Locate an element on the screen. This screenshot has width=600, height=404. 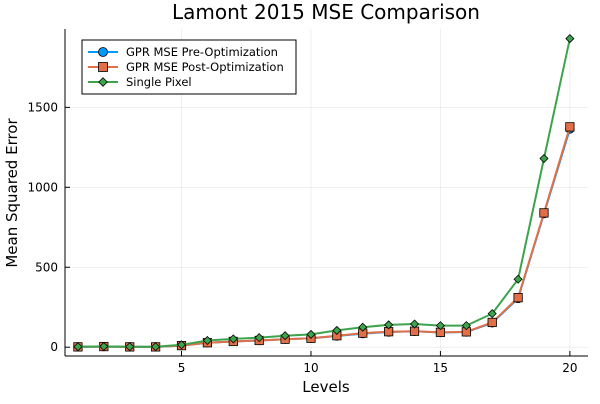
legend-item: GPR MSE Pre-Optimization is located at coordinates (183, 52).